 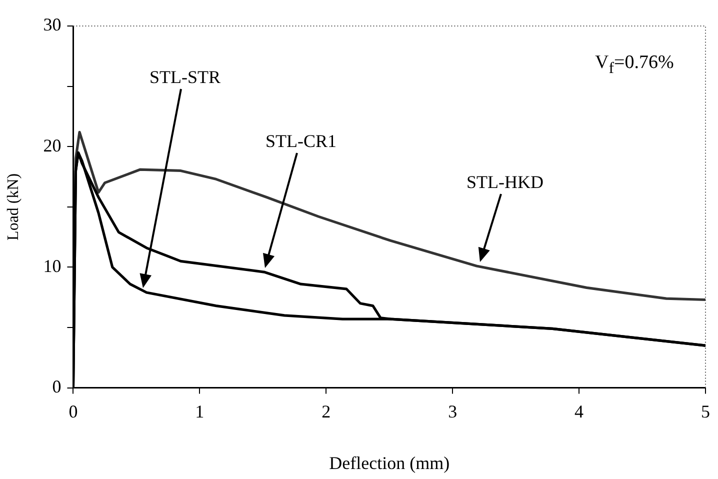 I want to click on x-tick-label: 3, so click(x=453, y=411).